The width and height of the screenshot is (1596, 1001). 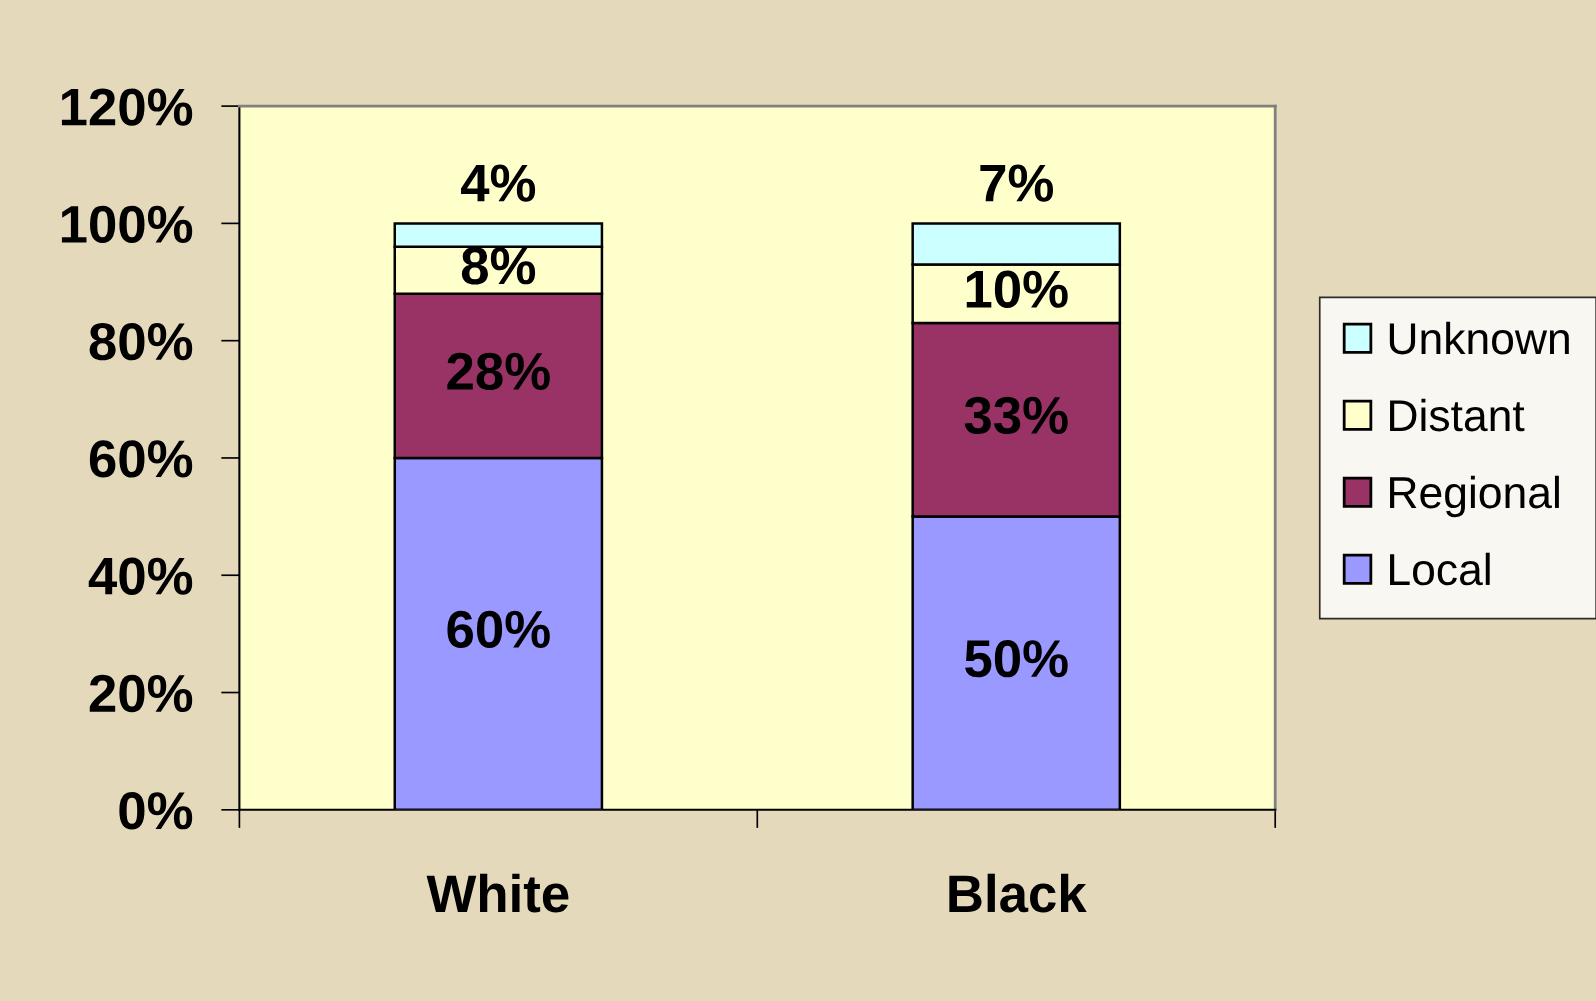 I want to click on y-tick-label: 40%, so click(x=140, y=576).